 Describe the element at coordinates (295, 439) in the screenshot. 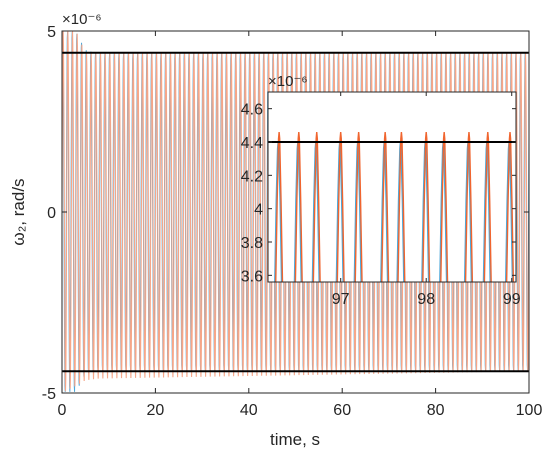

I see `main-x-axis-label: time, s` at that location.